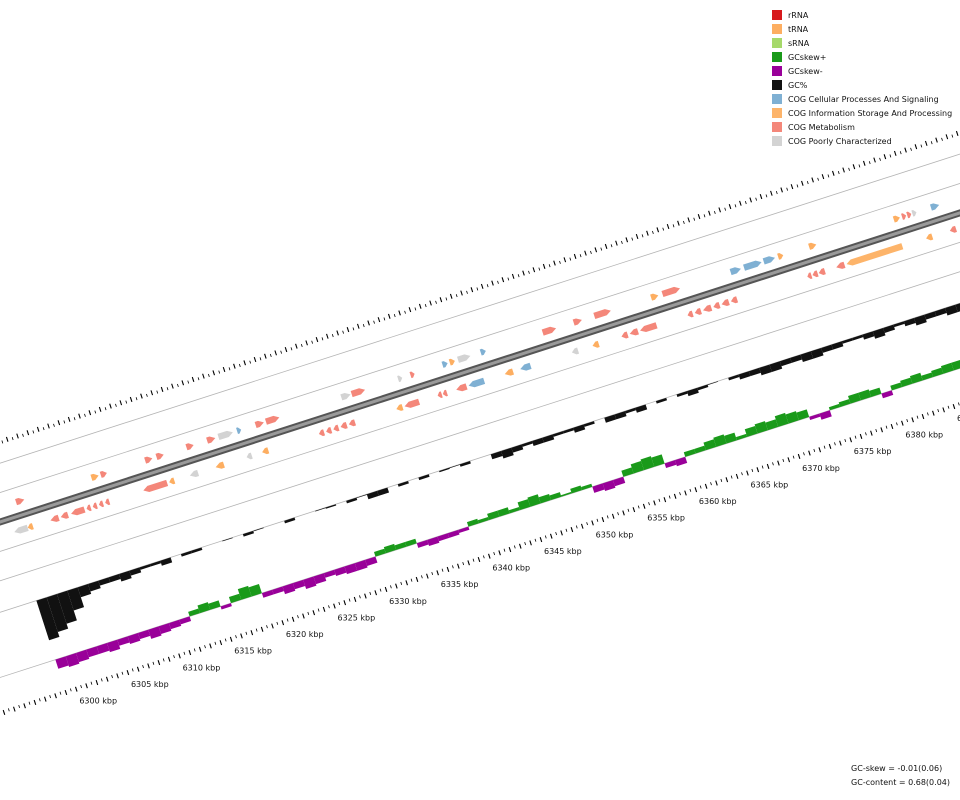 The image size is (960, 800). Describe the element at coordinates (253, 651) in the screenshot. I see `position-label: 6315 kbp` at that location.